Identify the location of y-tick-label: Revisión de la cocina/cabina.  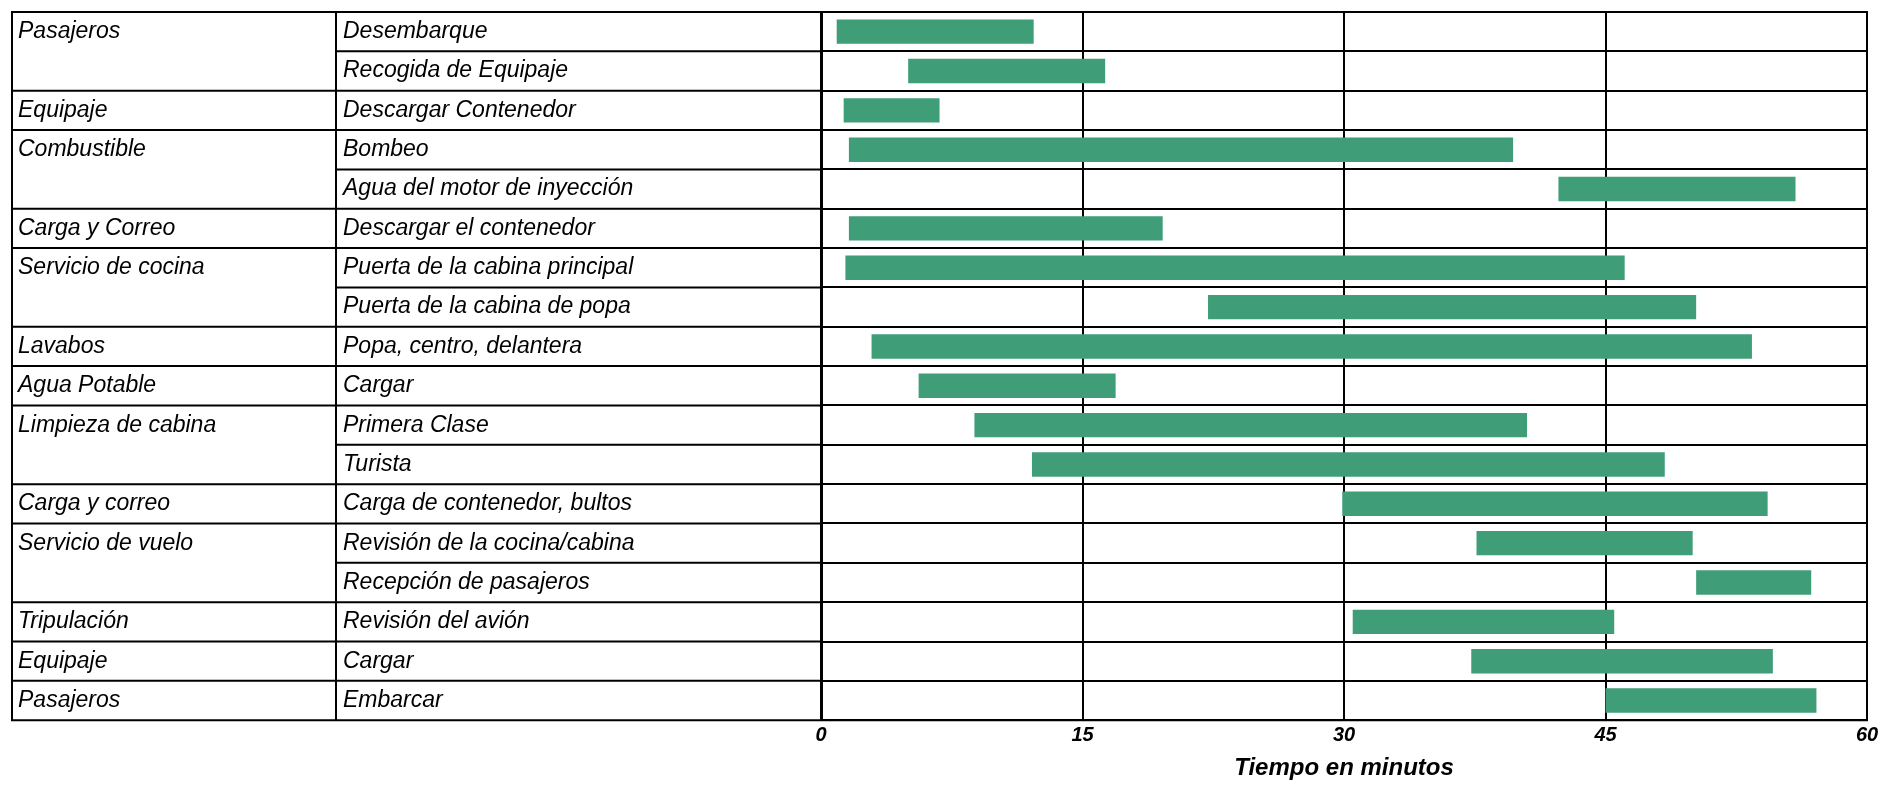
(489, 541).